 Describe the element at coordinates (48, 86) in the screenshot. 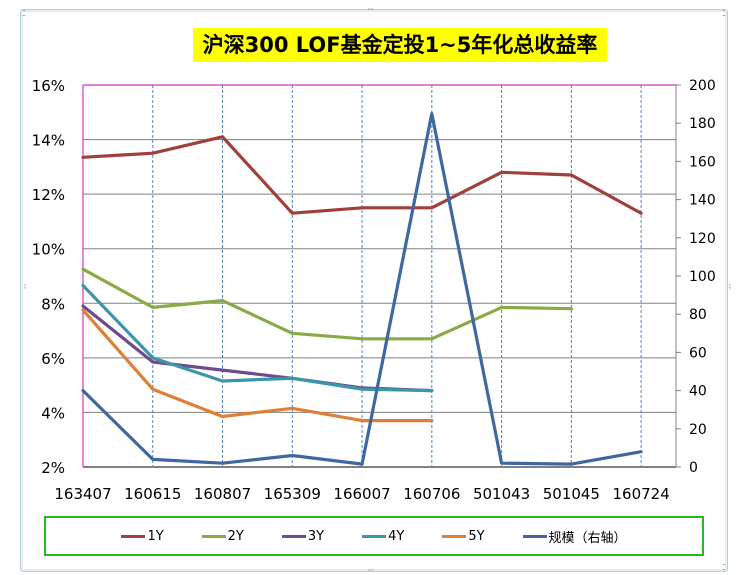

I see `y-left-tick-label: 16%` at that location.